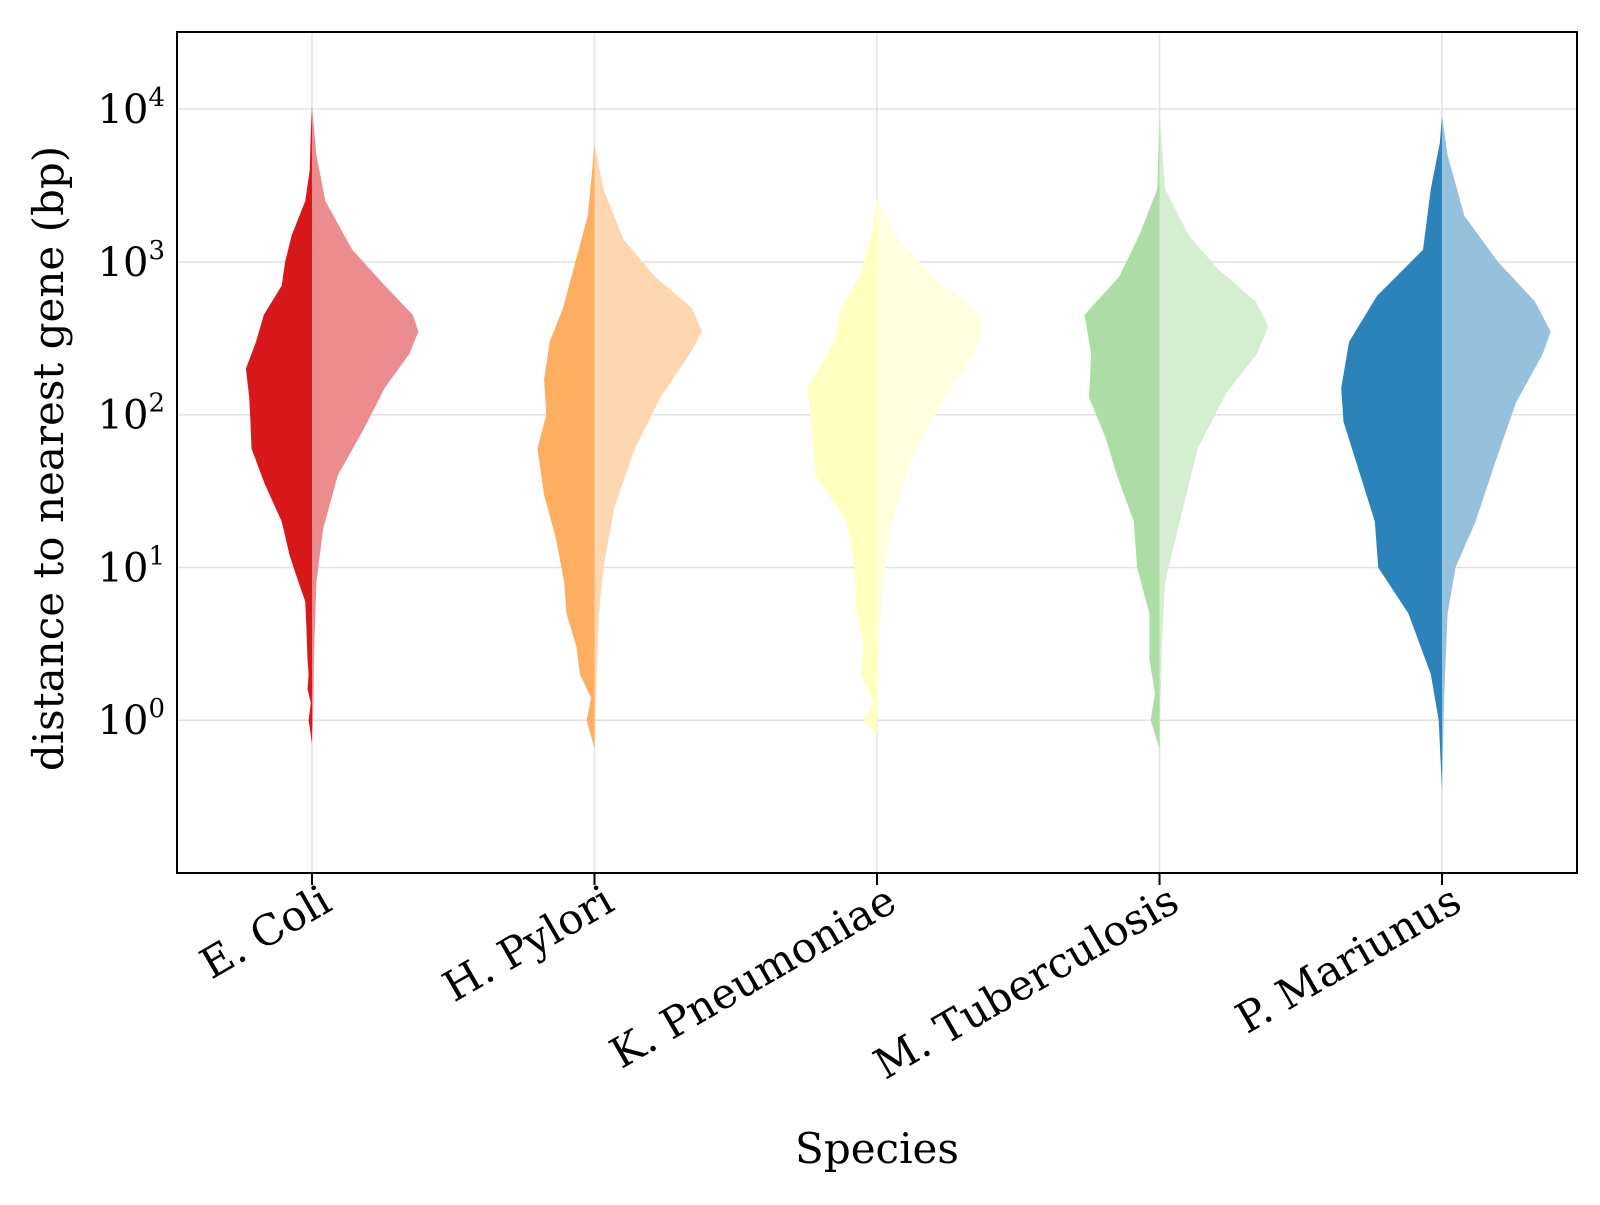 This screenshot has height=1205, width=1600. Describe the element at coordinates (877, 879) in the screenshot. I see `tick-layer` at that location.